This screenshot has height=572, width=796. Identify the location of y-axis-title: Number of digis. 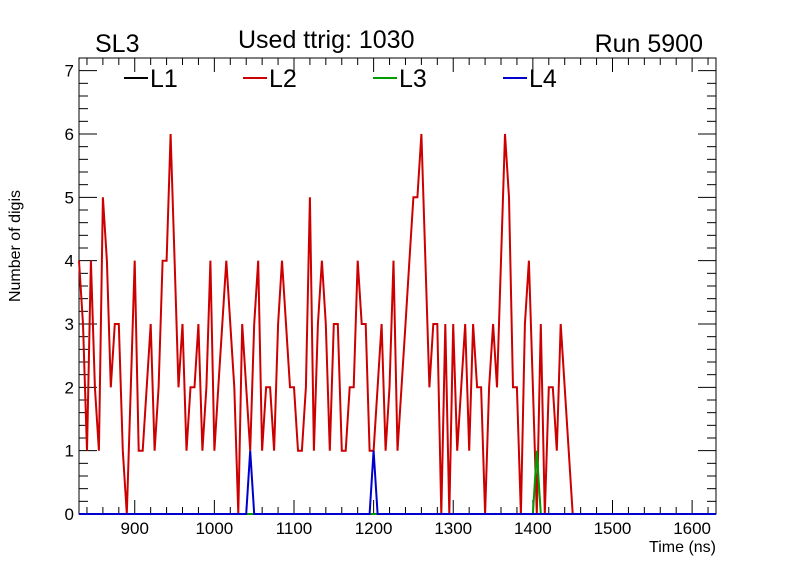
(15, 246).